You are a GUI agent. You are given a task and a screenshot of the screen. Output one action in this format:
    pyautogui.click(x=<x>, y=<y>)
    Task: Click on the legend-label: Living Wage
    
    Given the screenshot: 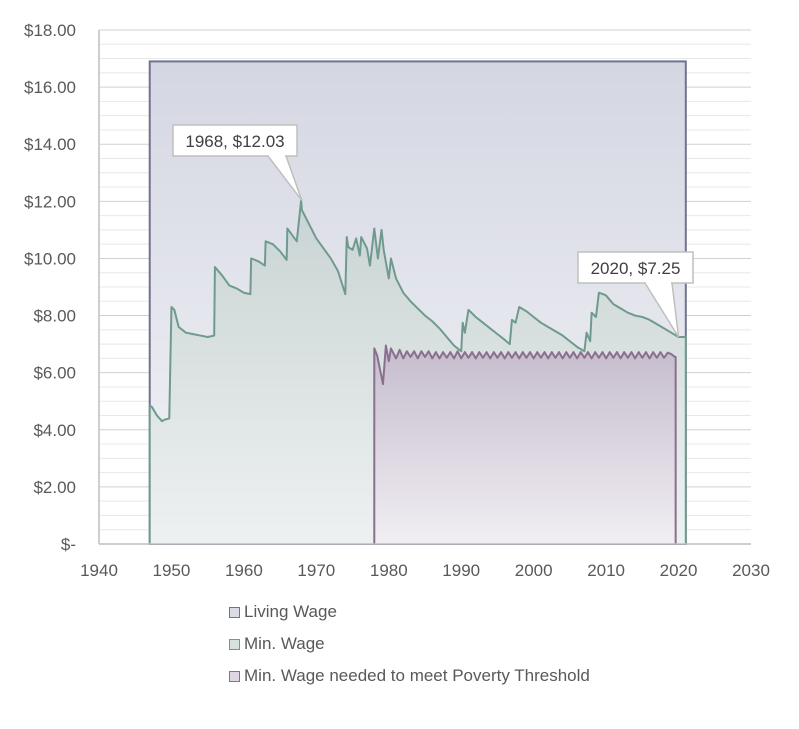 What is the action you would take?
    pyautogui.click(x=290, y=611)
    